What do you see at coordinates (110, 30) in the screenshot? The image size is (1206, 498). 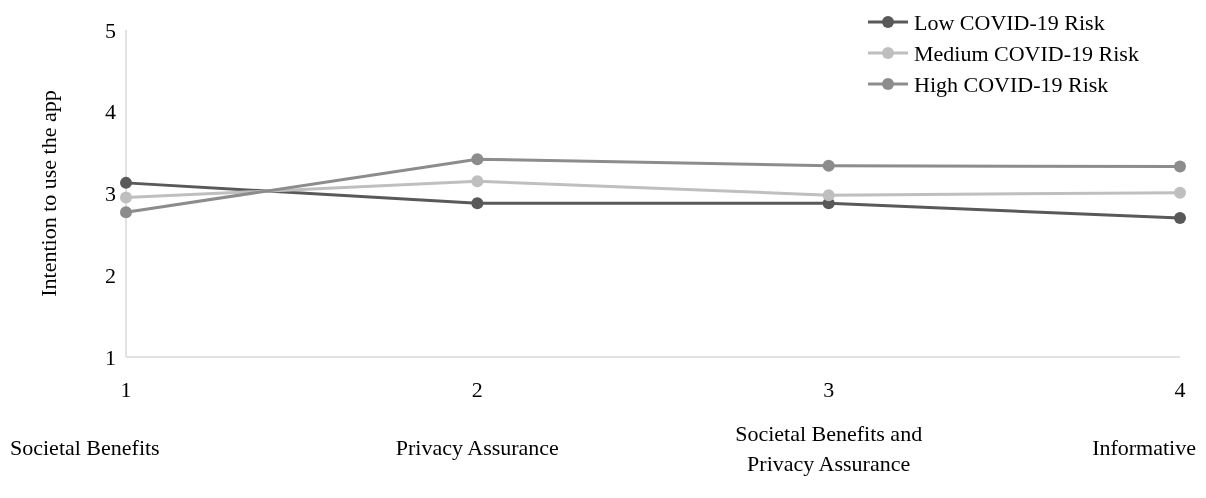 I see `y-tick-label: 5` at bounding box center [110, 30].